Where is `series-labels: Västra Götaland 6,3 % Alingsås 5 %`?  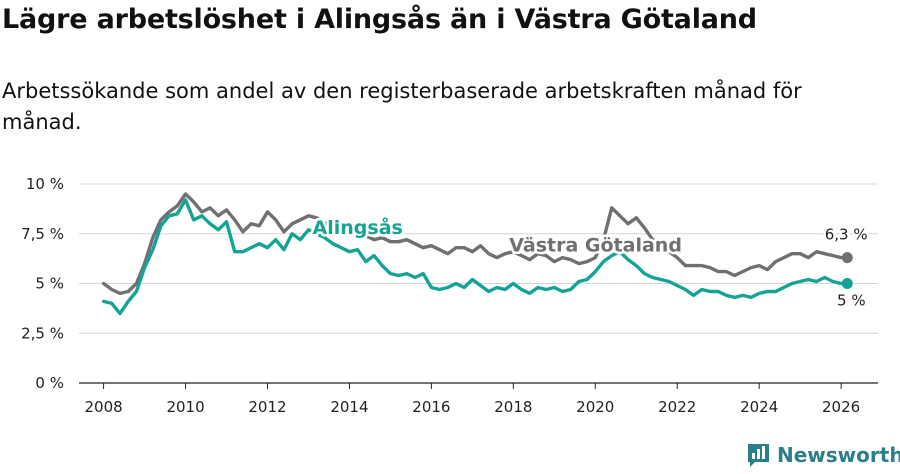
series-labels: Västra Götaland 6,3 % Alingsås 5 % is located at coordinates (590, 261).